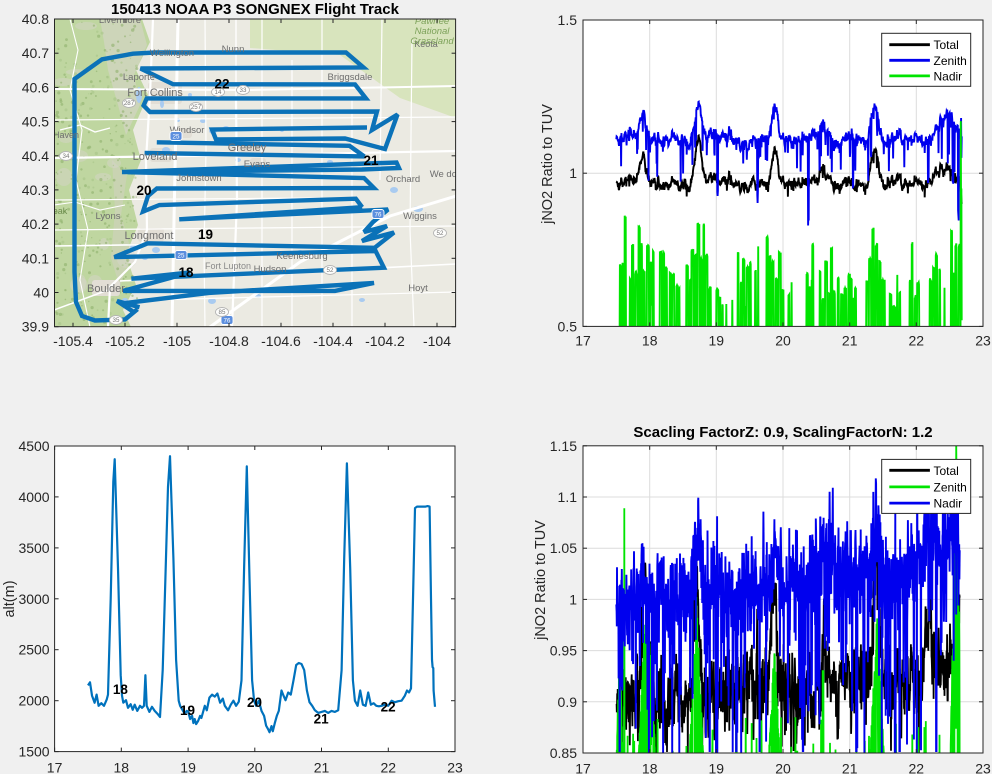 This screenshot has height=774, width=992. I want to click on svg-text: Johnstown, so click(198, 178).